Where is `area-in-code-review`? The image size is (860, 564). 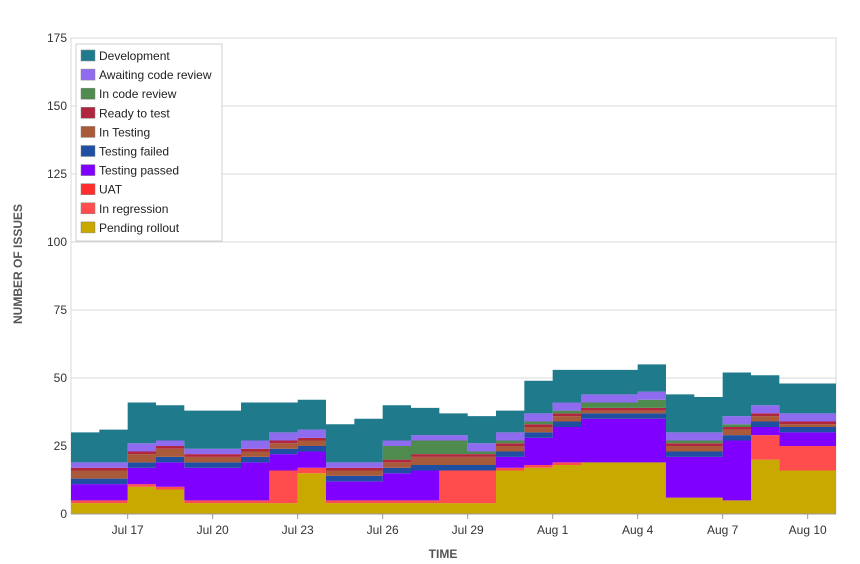 area-in-code-review is located at coordinates (453, 433).